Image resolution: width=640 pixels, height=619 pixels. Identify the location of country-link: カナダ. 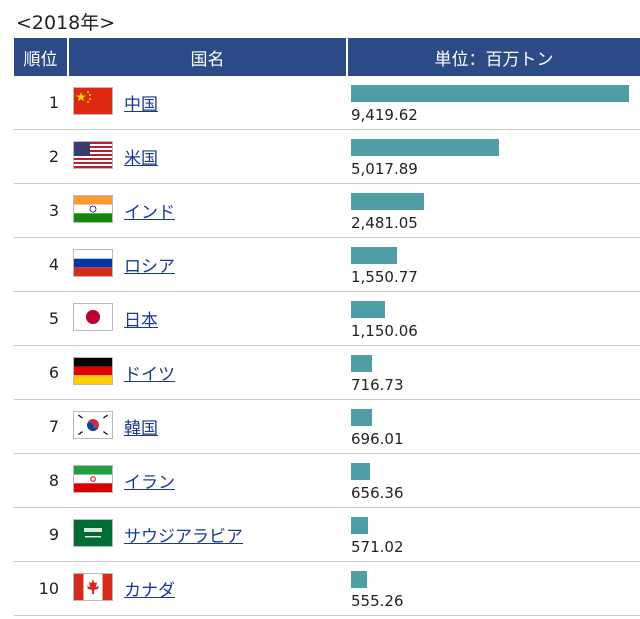
(149, 591).